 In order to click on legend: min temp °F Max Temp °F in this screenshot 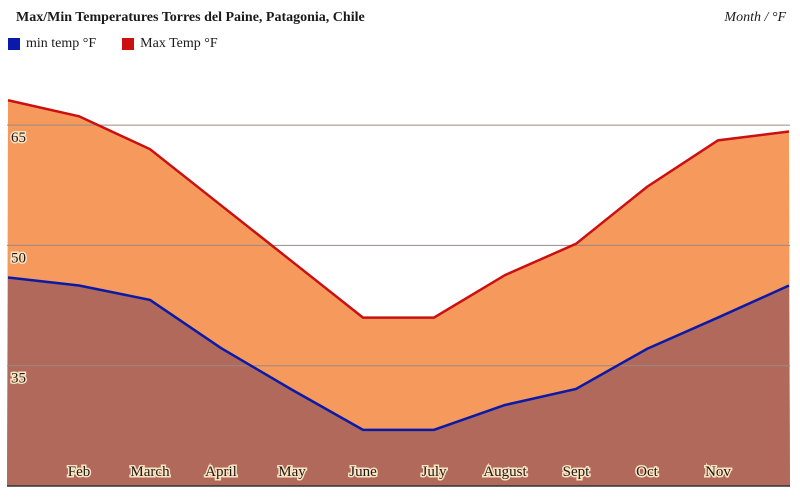, I will do `click(113, 44)`.